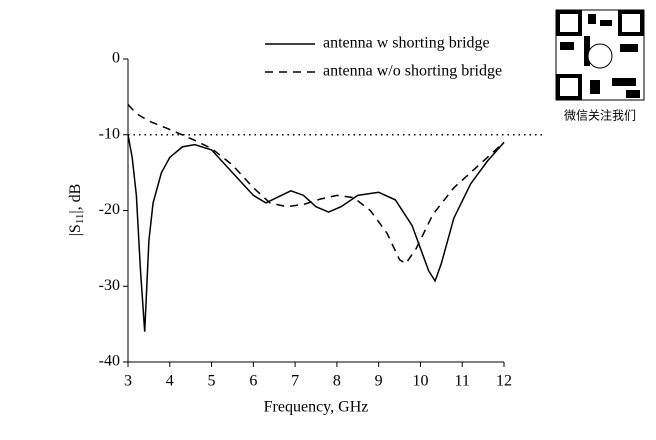 This screenshot has width=656, height=440. What do you see at coordinates (116, 58) in the screenshot?
I see `y-tick-label: 0` at bounding box center [116, 58].